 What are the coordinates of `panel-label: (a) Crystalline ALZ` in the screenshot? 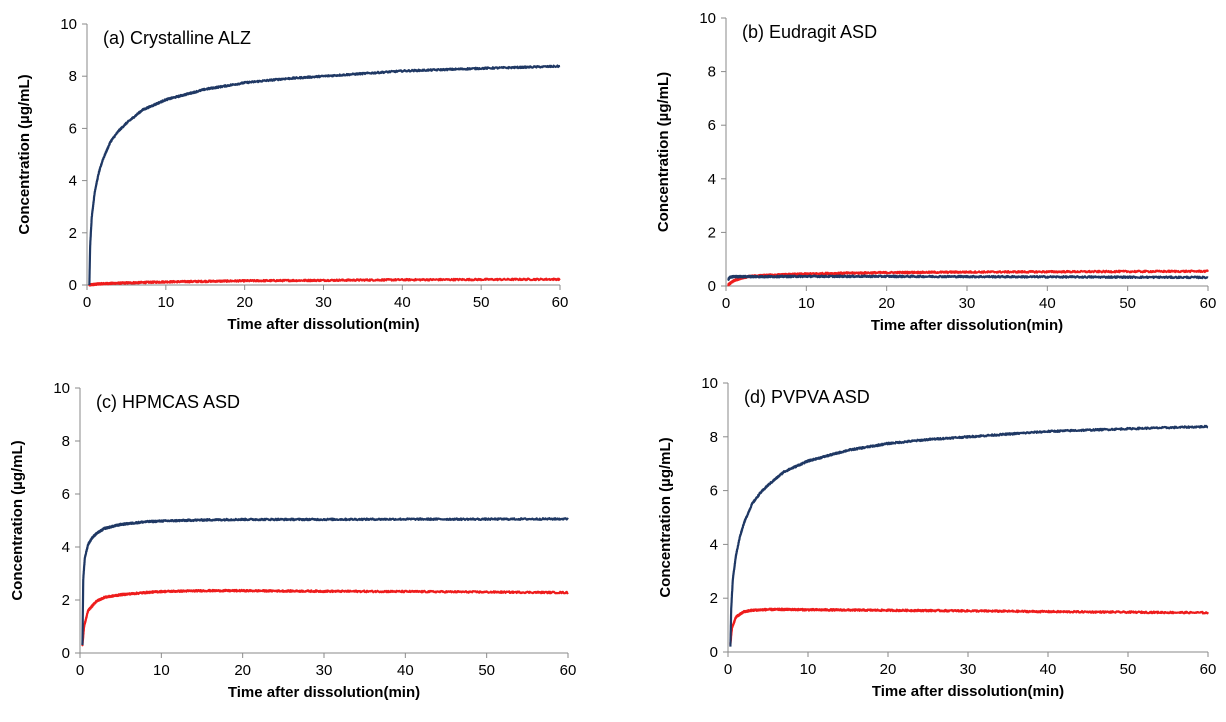 It's located at (177, 38).